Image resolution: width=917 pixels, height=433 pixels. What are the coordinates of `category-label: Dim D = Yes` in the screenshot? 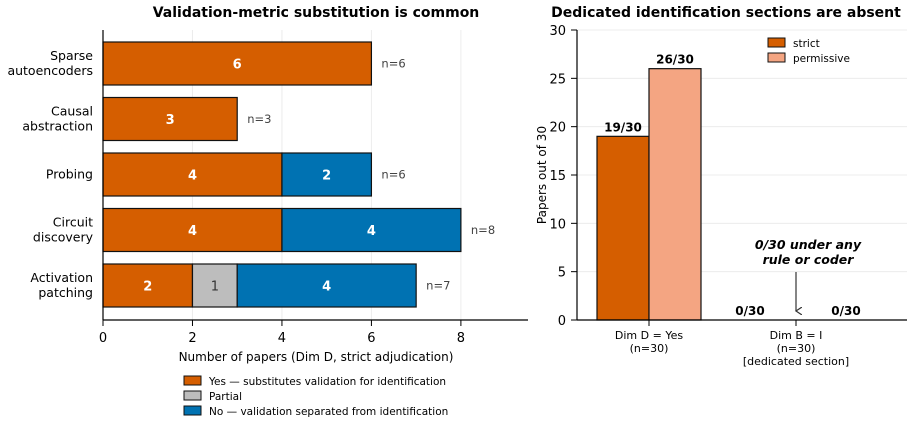 It's located at (649, 335).